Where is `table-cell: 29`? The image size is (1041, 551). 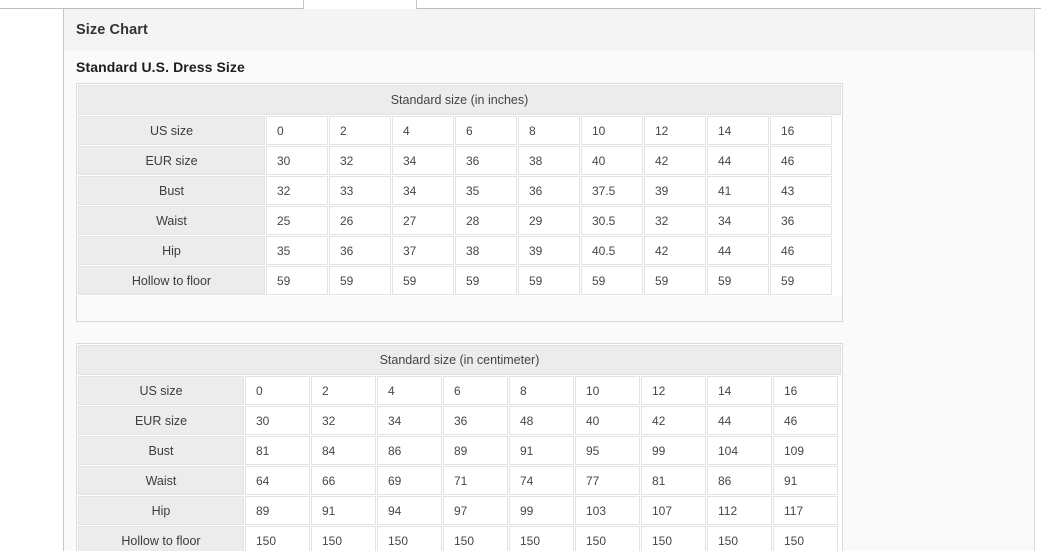 table-cell: 29 is located at coordinates (549, 220).